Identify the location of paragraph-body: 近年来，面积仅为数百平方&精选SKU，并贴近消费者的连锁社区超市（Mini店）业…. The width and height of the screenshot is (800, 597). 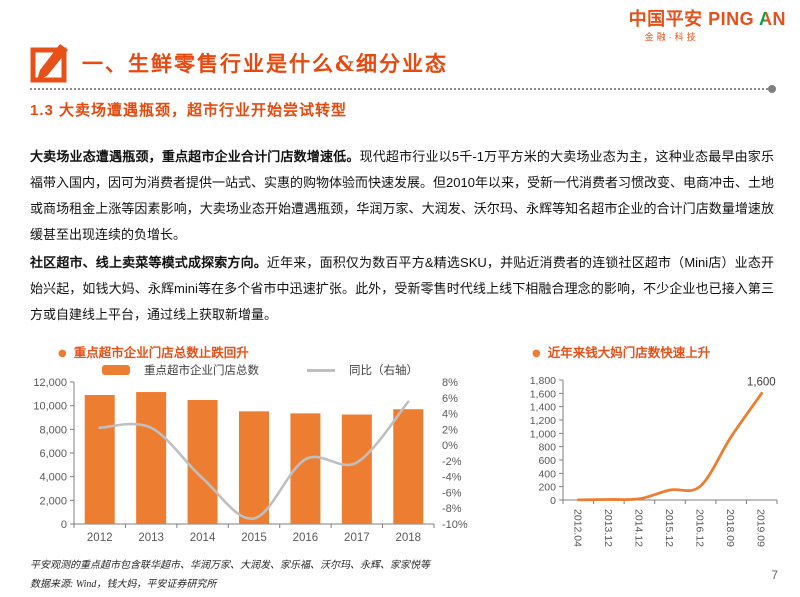
(402, 288).